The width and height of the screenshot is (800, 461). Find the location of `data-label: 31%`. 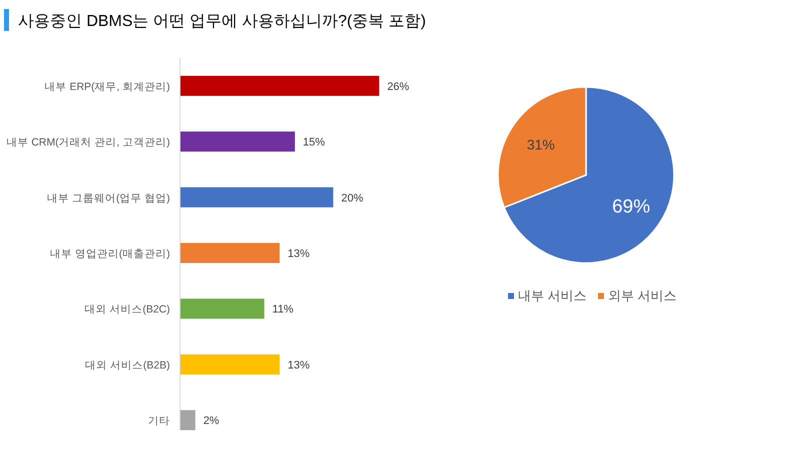

data-label: 31% is located at coordinates (540, 144).